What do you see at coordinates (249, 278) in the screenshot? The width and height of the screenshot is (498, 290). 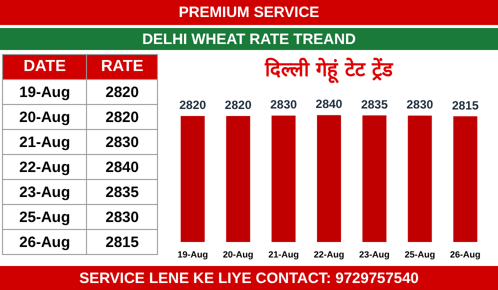 I see `text: SERVICE LENE KE LIYE CONTACT: 9729757540` at bounding box center [249, 278].